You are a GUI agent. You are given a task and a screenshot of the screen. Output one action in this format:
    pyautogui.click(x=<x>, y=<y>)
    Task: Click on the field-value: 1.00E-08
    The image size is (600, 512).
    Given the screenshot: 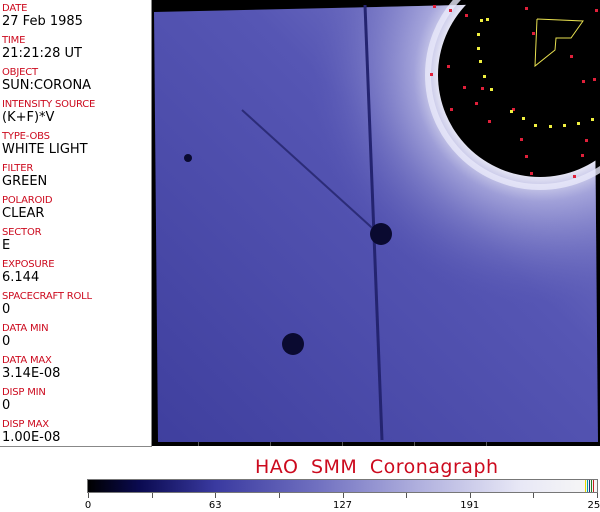 What is the action you would take?
    pyautogui.click(x=31, y=437)
    